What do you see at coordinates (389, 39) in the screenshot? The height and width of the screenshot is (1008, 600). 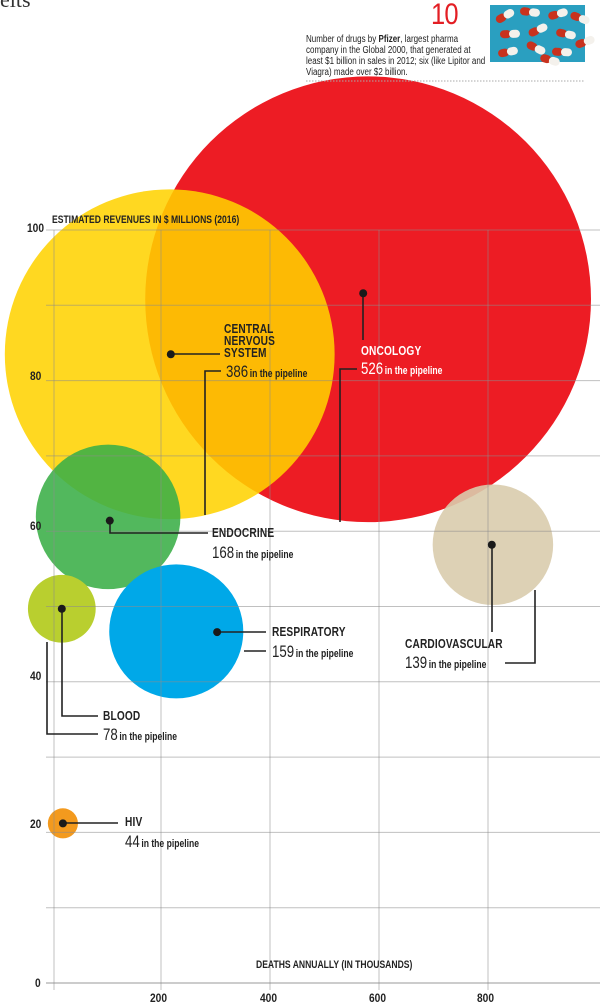 I see `caption-company: Pfizer` at bounding box center [389, 39].